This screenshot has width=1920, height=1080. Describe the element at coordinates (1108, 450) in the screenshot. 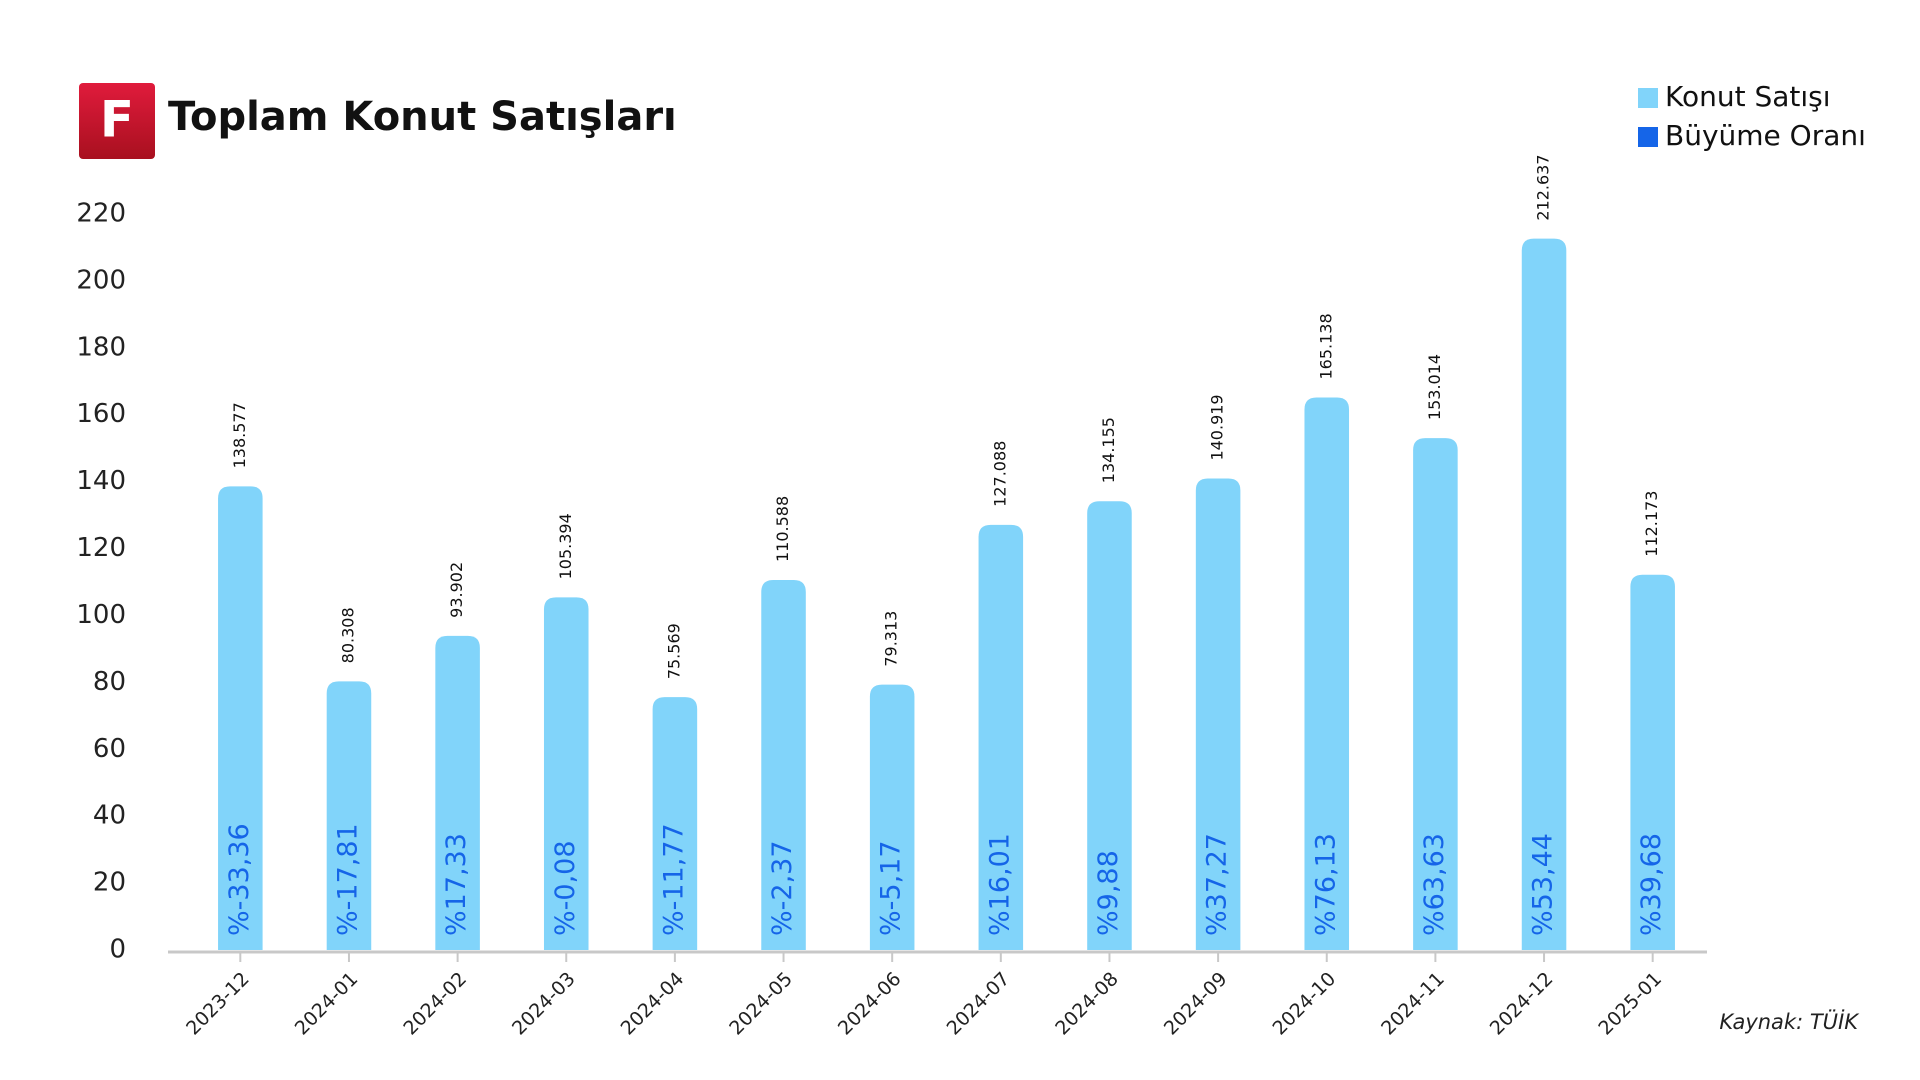

I see `value-label: 134.155` at that location.